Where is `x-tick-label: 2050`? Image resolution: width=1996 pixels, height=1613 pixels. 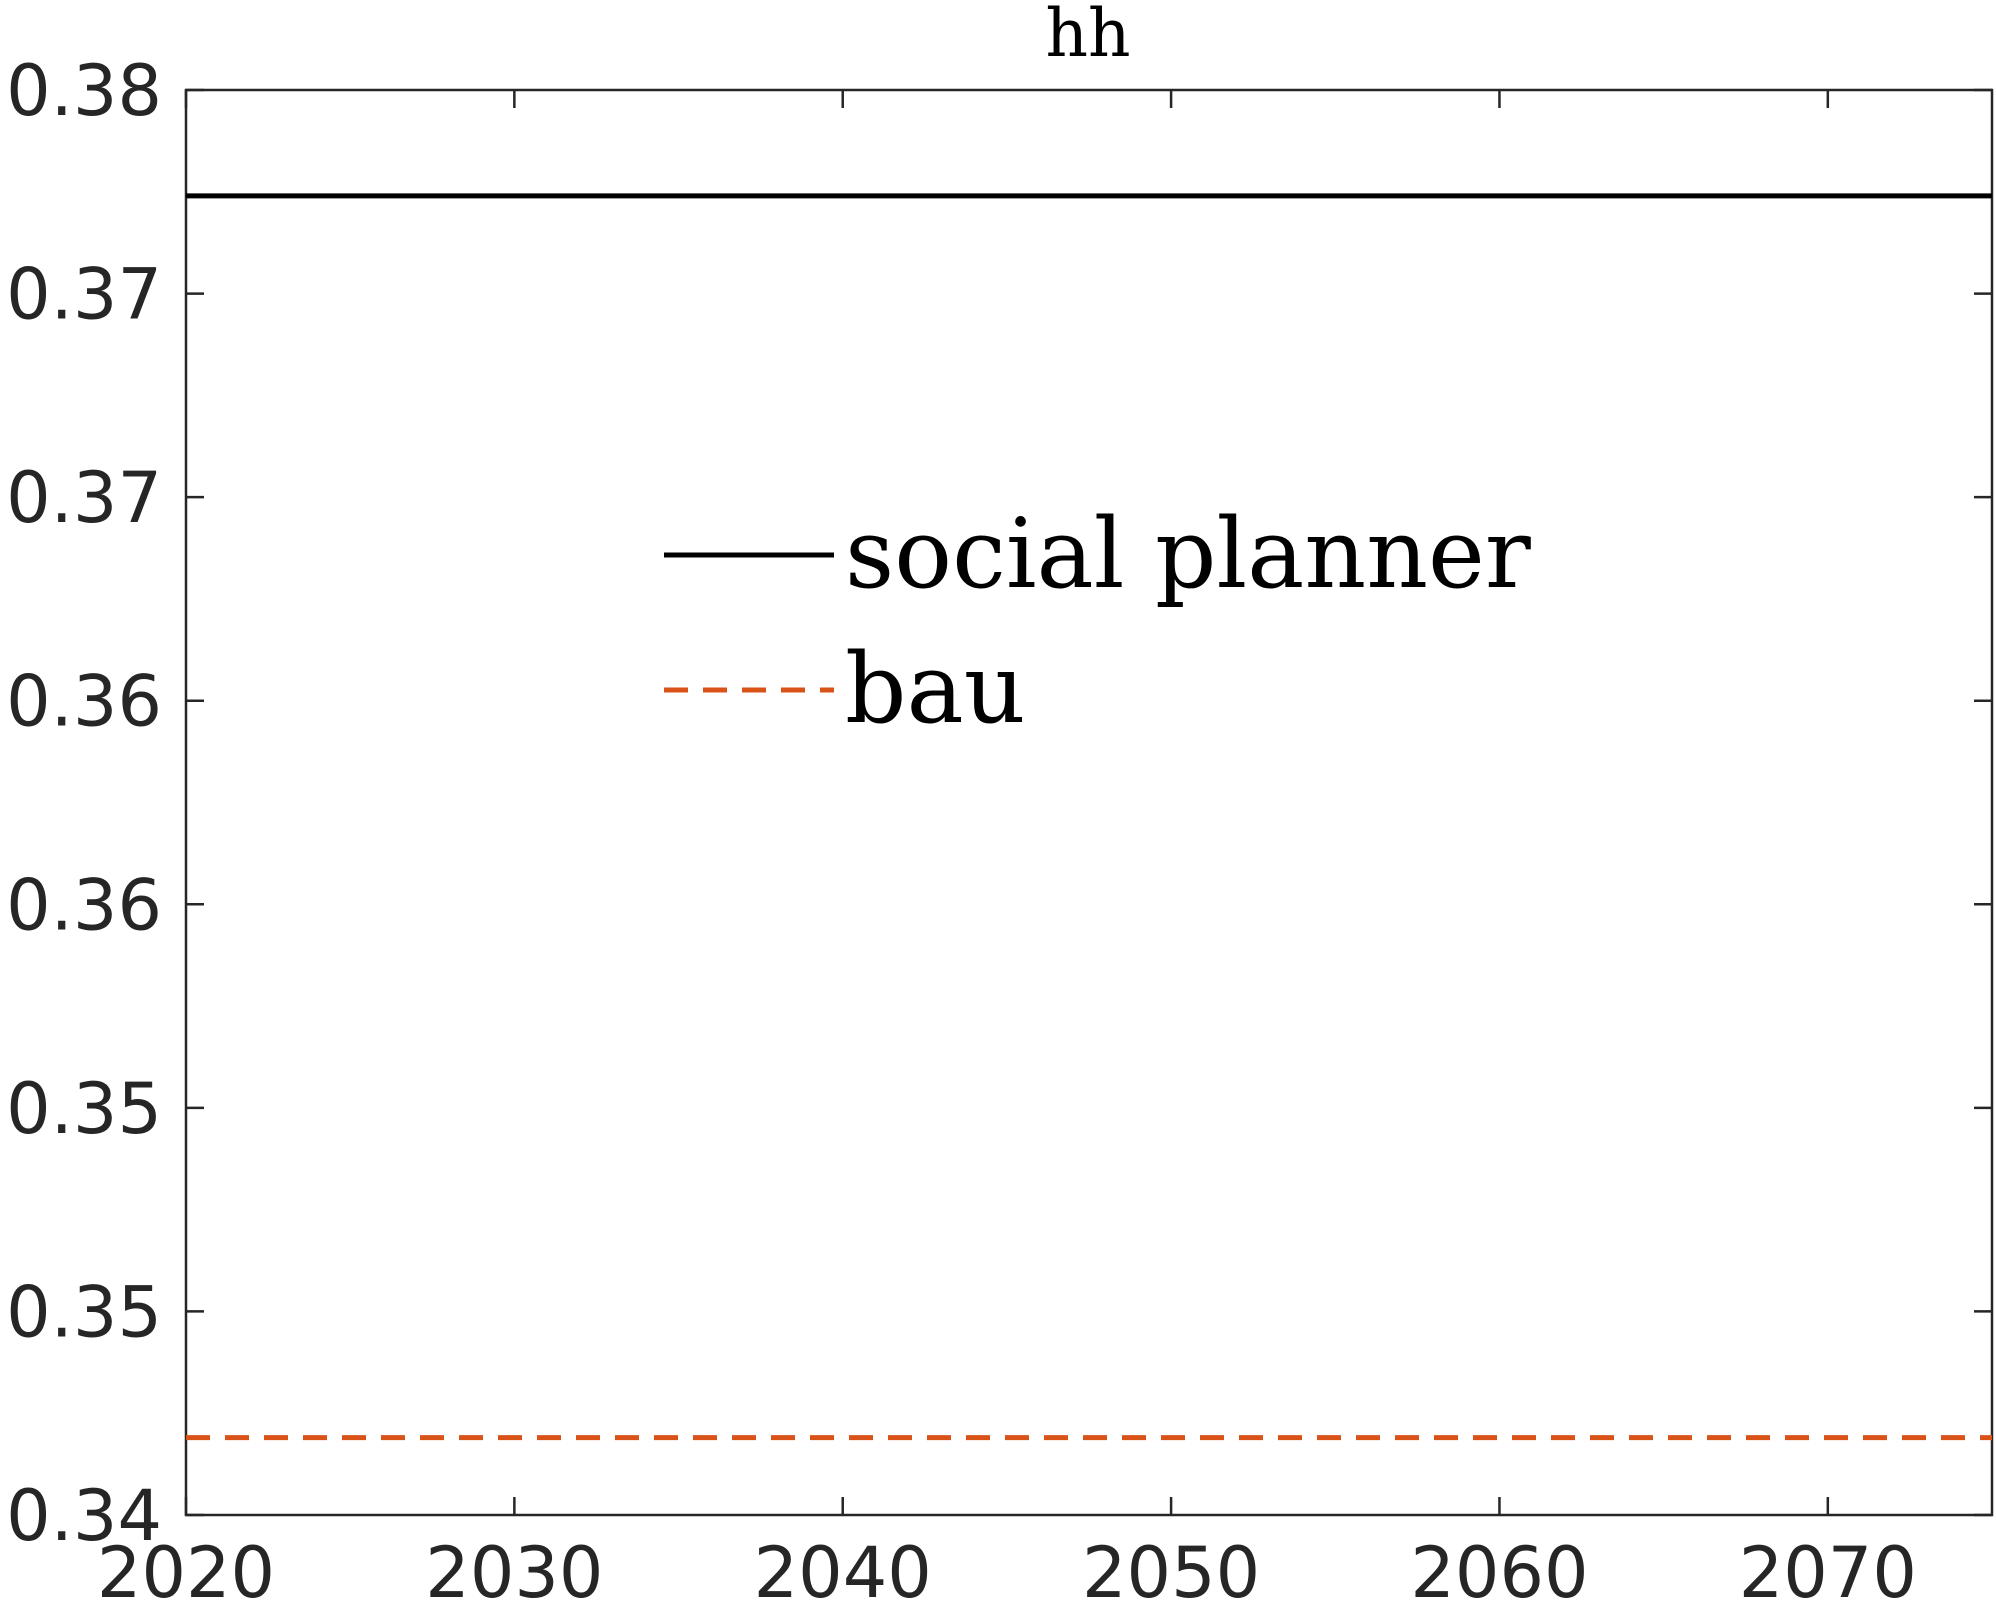
x-tick-label: 2050 is located at coordinates (1171, 1572).